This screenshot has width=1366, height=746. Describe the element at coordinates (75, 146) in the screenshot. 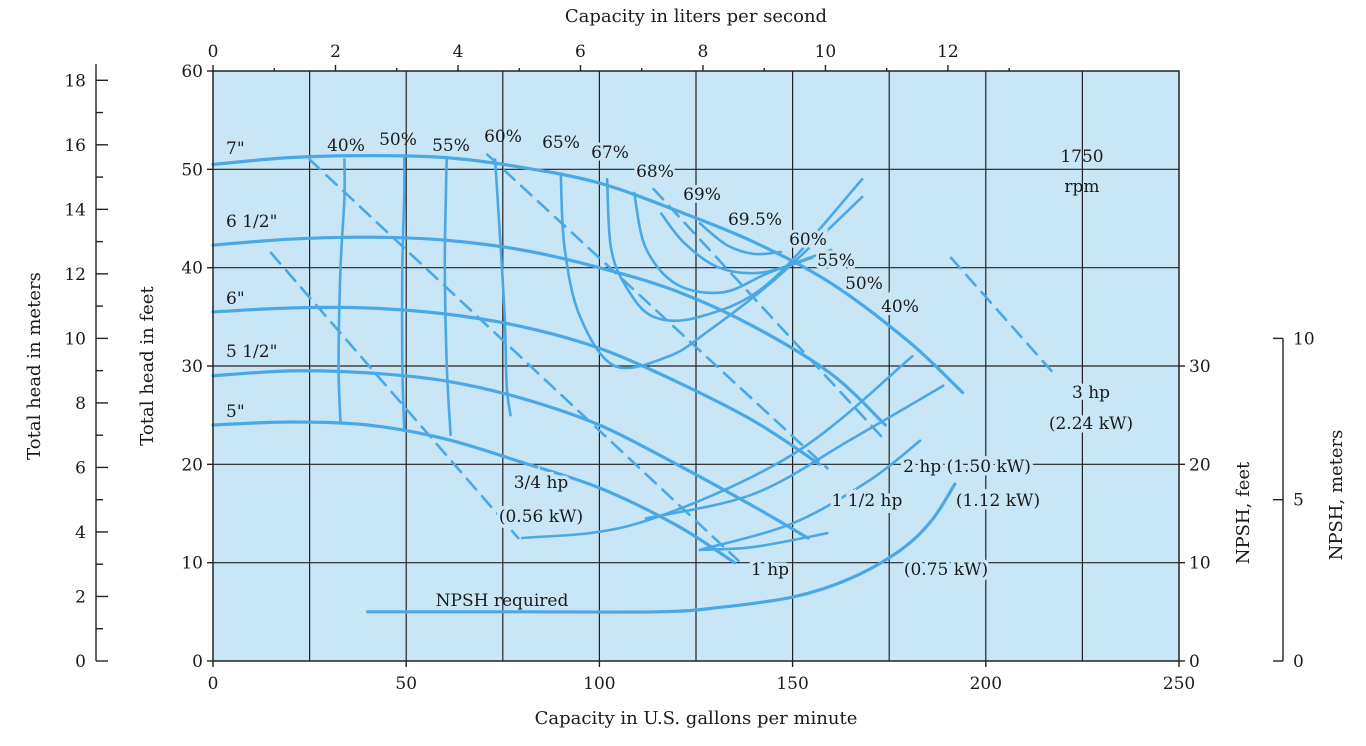

I see `y-left-meters-tick-label: 16` at that location.